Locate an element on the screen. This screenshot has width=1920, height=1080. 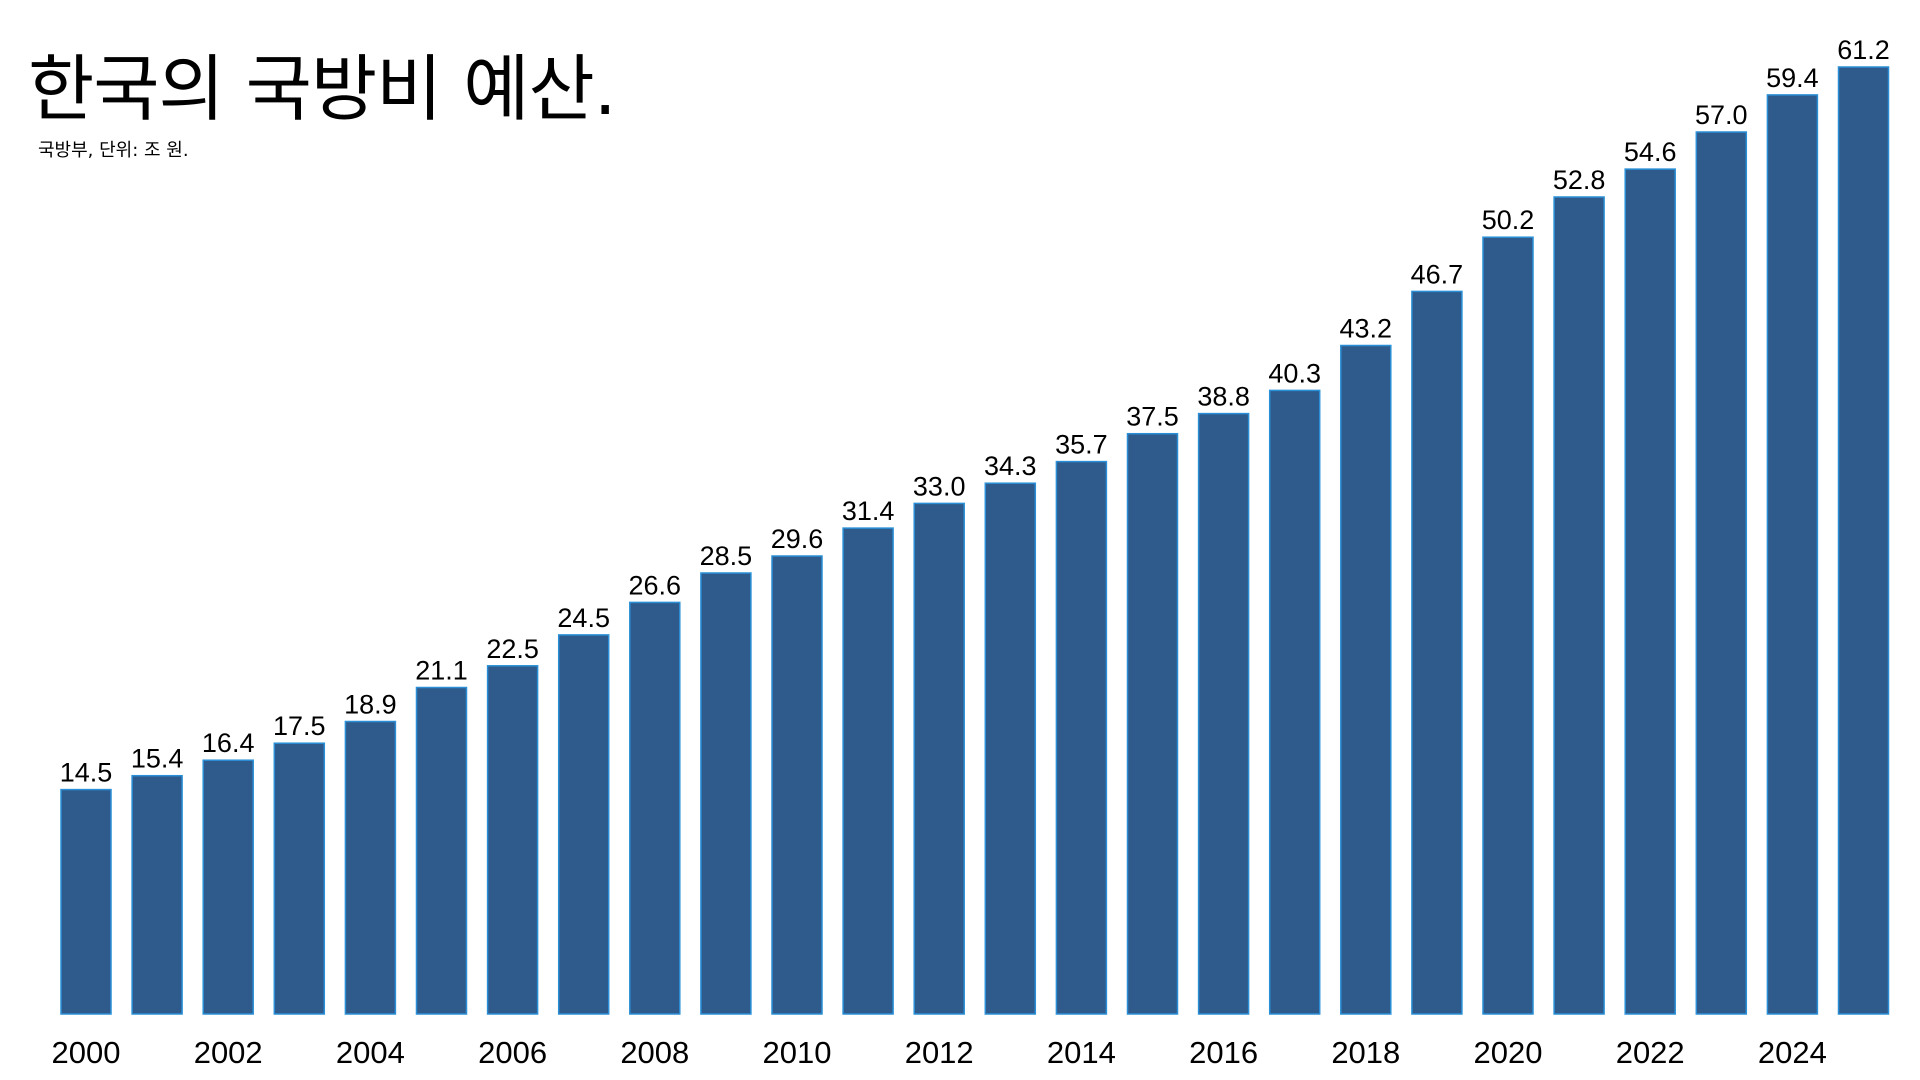
value-label-2006: 22.5 is located at coordinates (512, 649).